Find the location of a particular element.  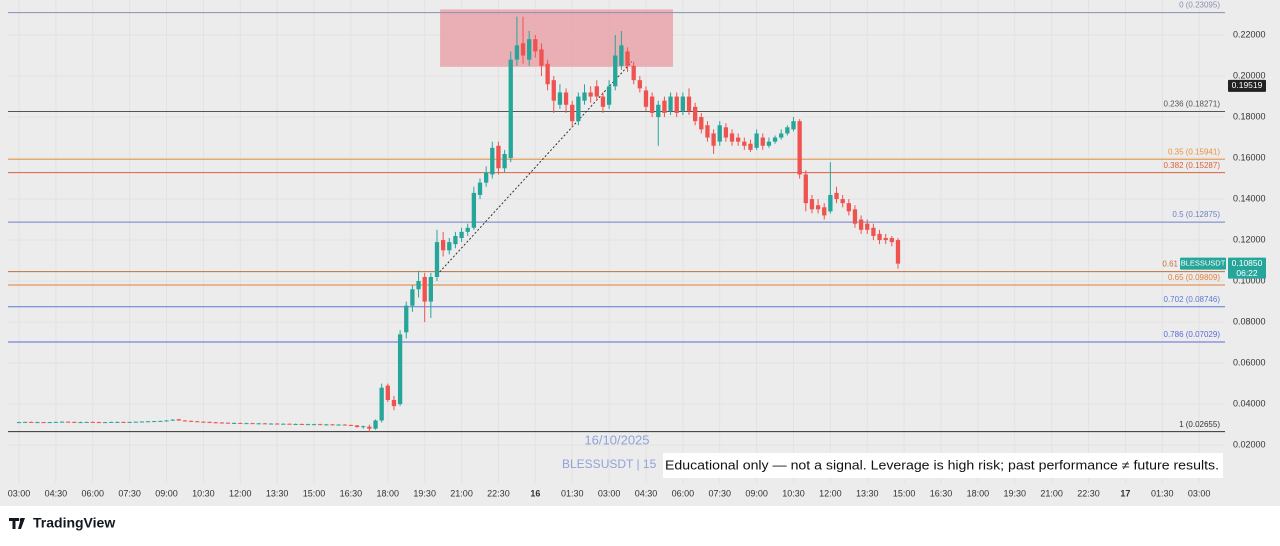

x-tick-label: 15:00 is located at coordinates (904, 493).